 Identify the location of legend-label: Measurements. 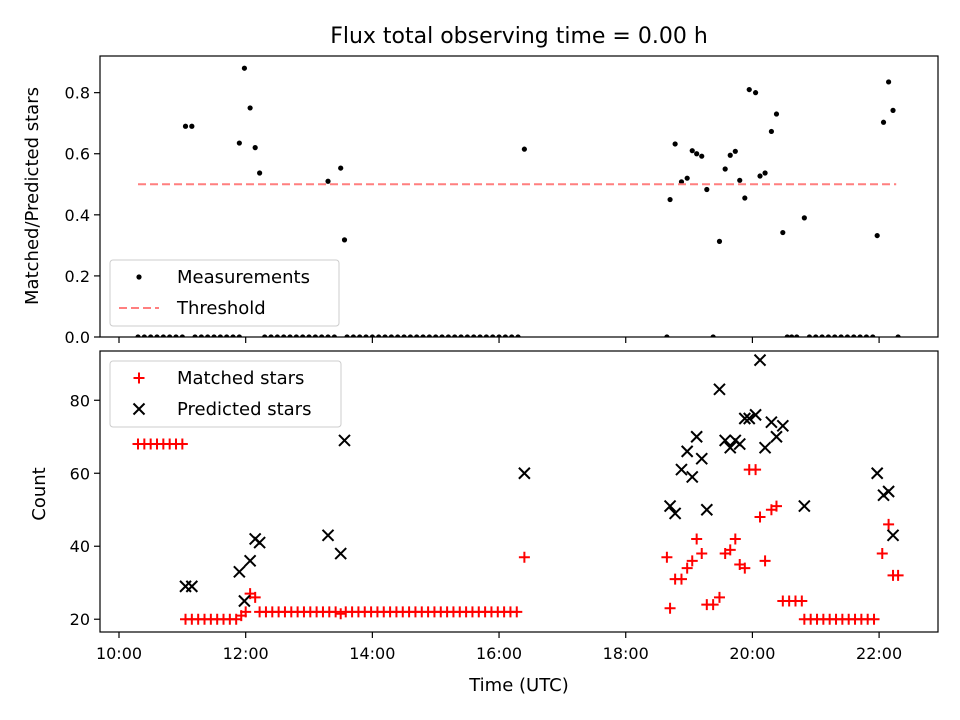
(243, 277).